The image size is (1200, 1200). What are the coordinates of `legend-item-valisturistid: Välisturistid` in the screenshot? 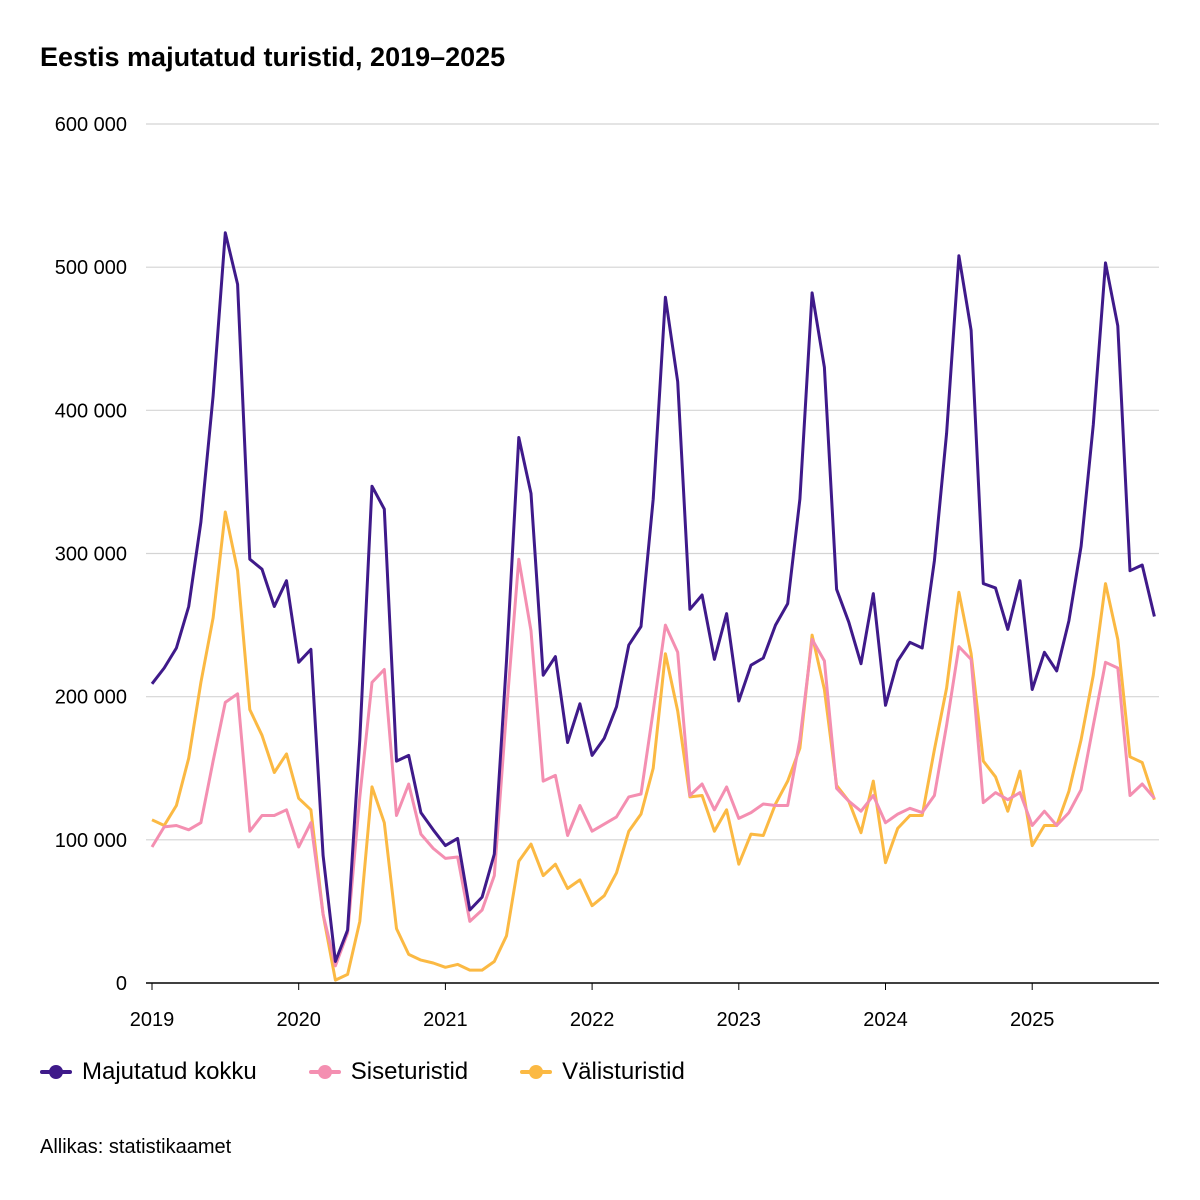 It's located at (602, 1072).